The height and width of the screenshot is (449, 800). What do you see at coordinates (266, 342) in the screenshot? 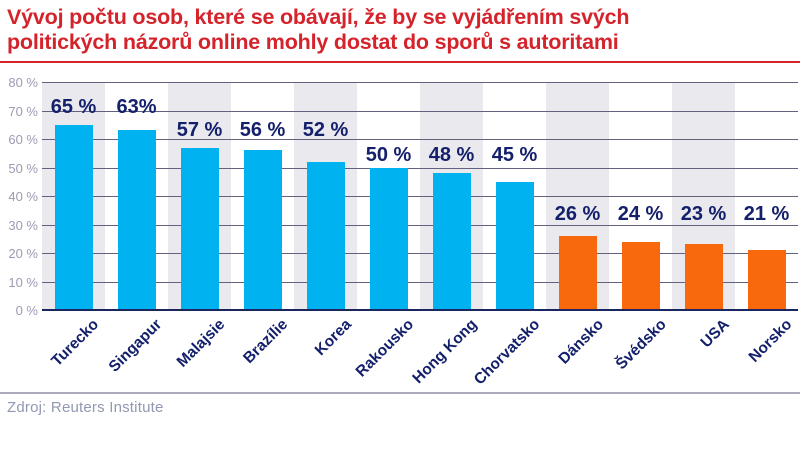
I see `x-axis-label-Brazílie: Brazílie` at bounding box center [266, 342].